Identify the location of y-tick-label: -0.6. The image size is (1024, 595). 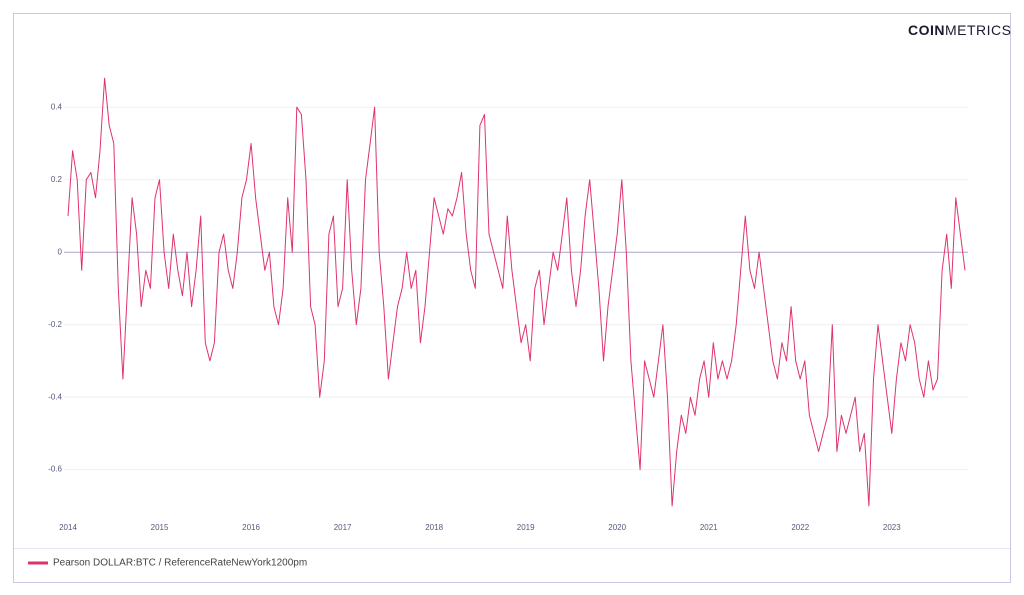
(55, 469).